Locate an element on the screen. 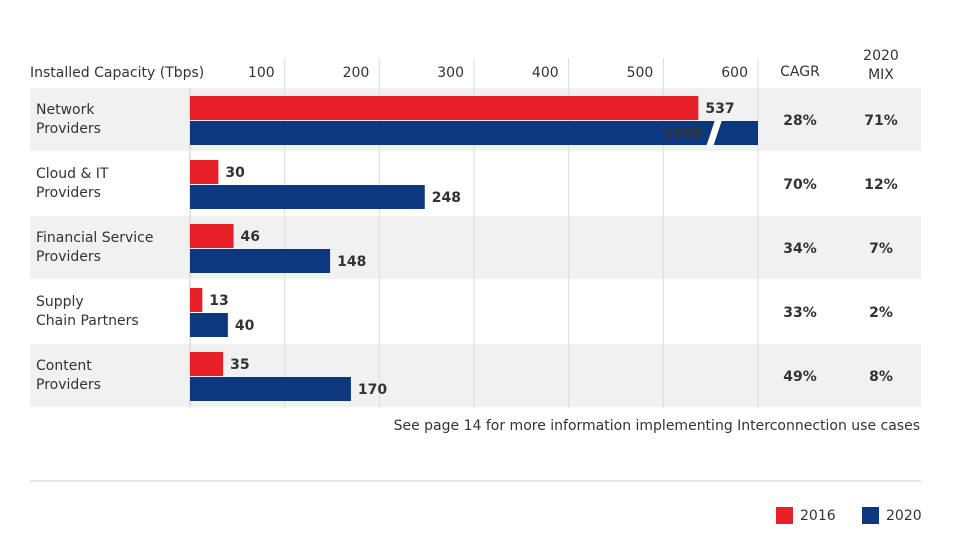 Image resolution: width=971 pixels, height=548 pixels. column-value: 33% is located at coordinates (800, 313).